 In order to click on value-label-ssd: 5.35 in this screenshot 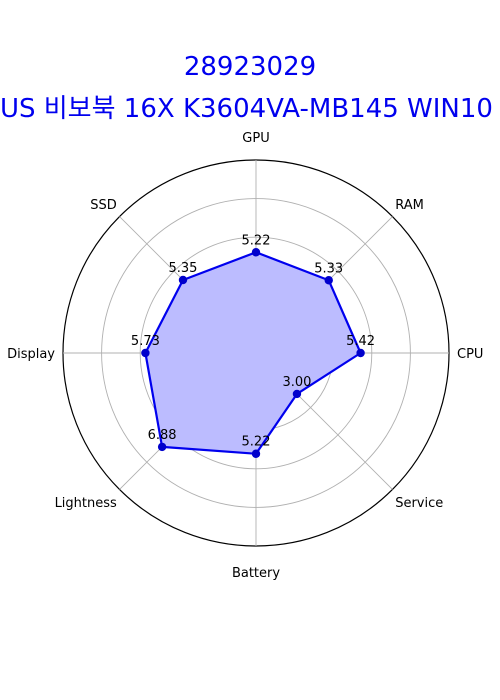, I will do `click(183, 268)`.